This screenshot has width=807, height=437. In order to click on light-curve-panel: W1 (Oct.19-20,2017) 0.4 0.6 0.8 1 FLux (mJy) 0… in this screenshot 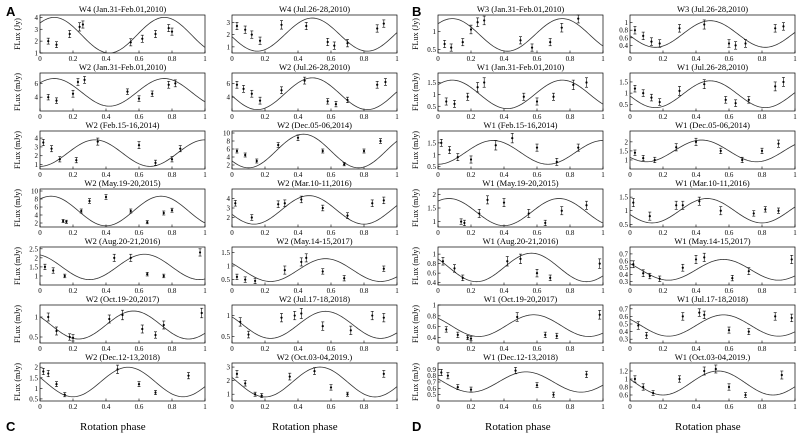, I will do `click(508, 323)`.